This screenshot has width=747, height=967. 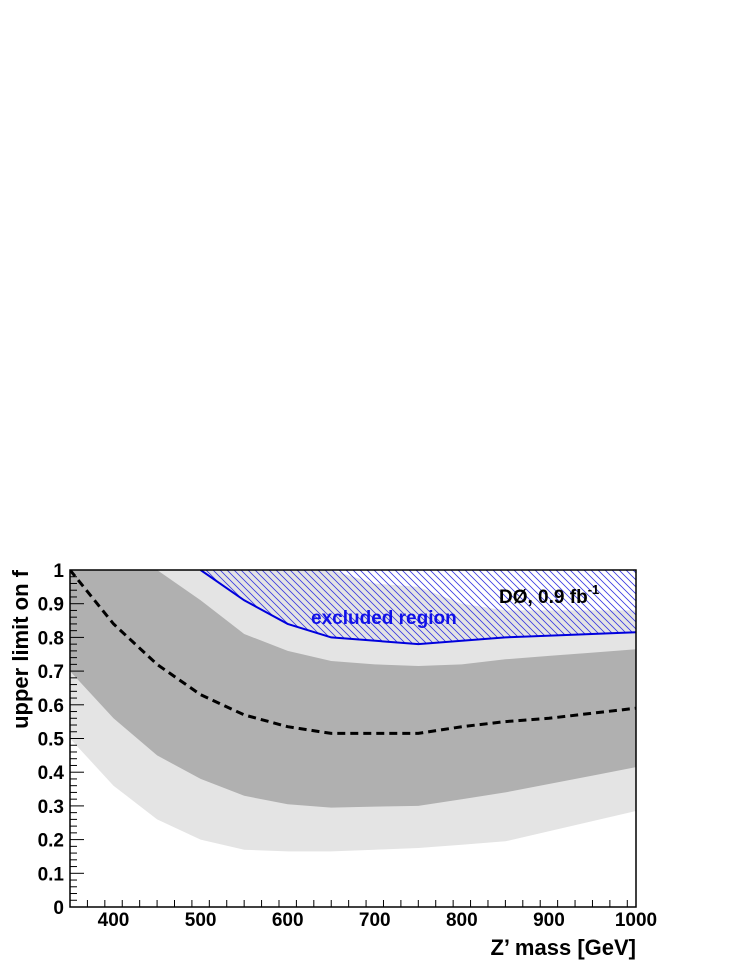 What do you see at coordinates (549, 920) in the screenshot?
I see `x-tick-label: 900` at bounding box center [549, 920].